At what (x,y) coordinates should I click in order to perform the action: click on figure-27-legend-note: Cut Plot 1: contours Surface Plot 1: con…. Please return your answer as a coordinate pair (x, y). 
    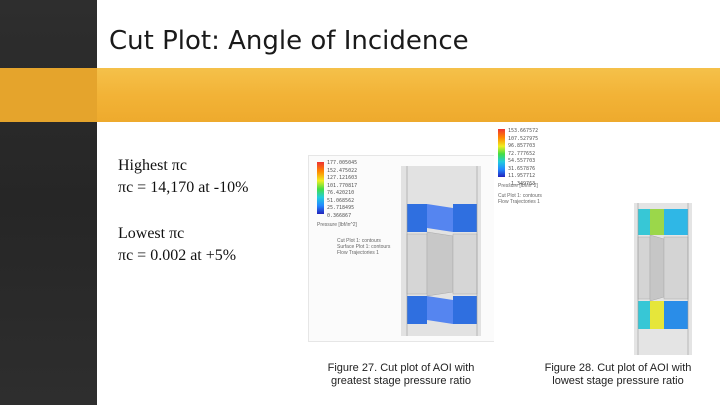
    Looking at the image, I should click on (364, 247).